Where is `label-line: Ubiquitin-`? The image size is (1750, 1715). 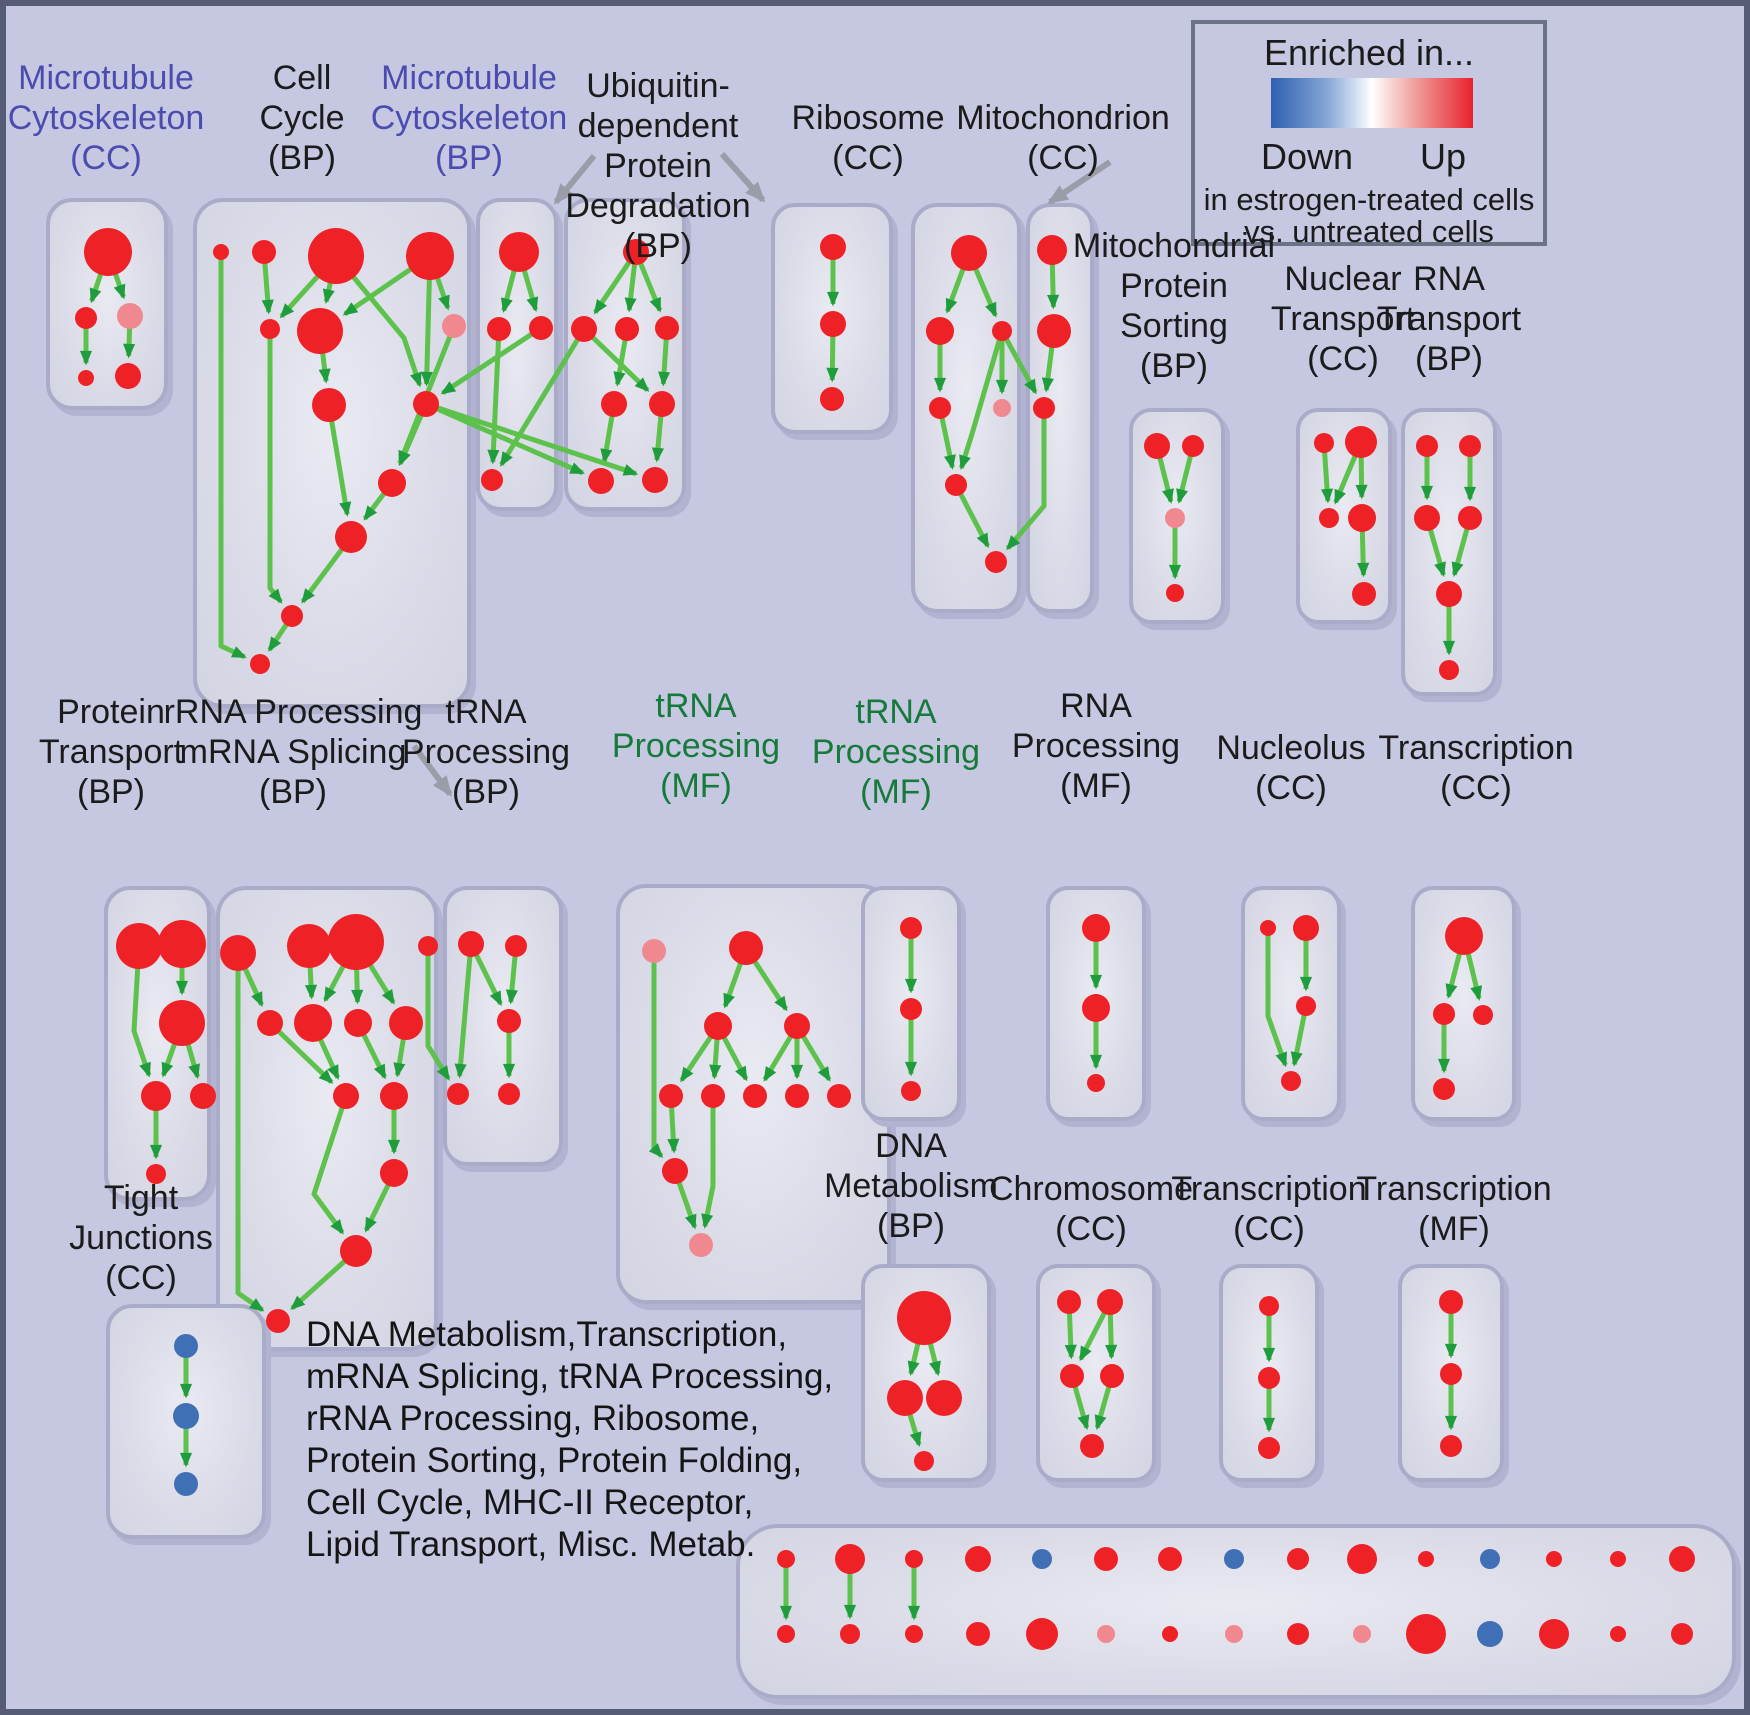
label-line: Ubiquitin- is located at coordinates (658, 86).